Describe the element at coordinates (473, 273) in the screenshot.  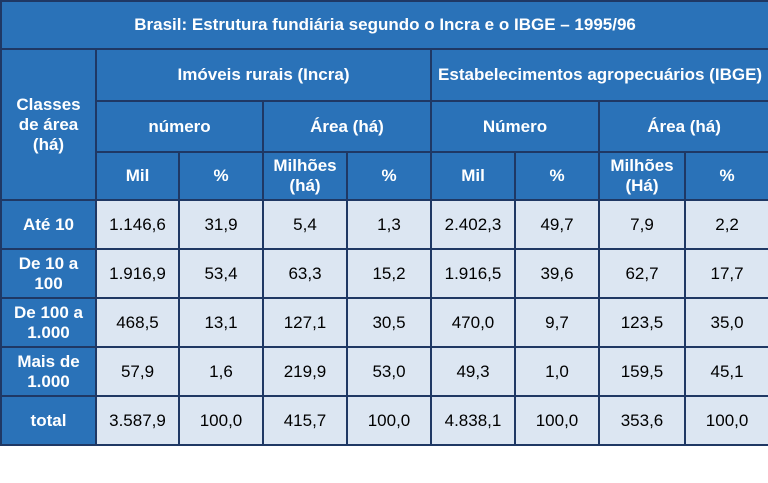
I see `data-cell: 1.916,5` at that location.